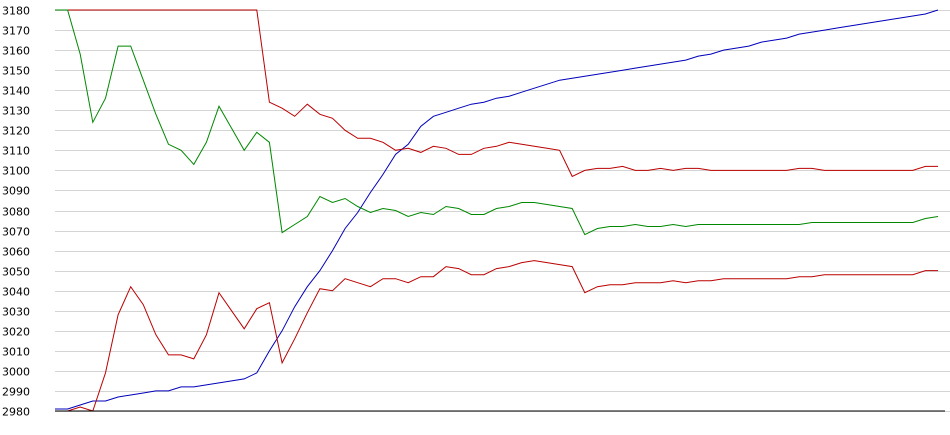 The width and height of the screenshot is (950, 435). Describe the element at coordinates (16, 11) in the screenshot. I see `y-tick-label: 3180` at that location.